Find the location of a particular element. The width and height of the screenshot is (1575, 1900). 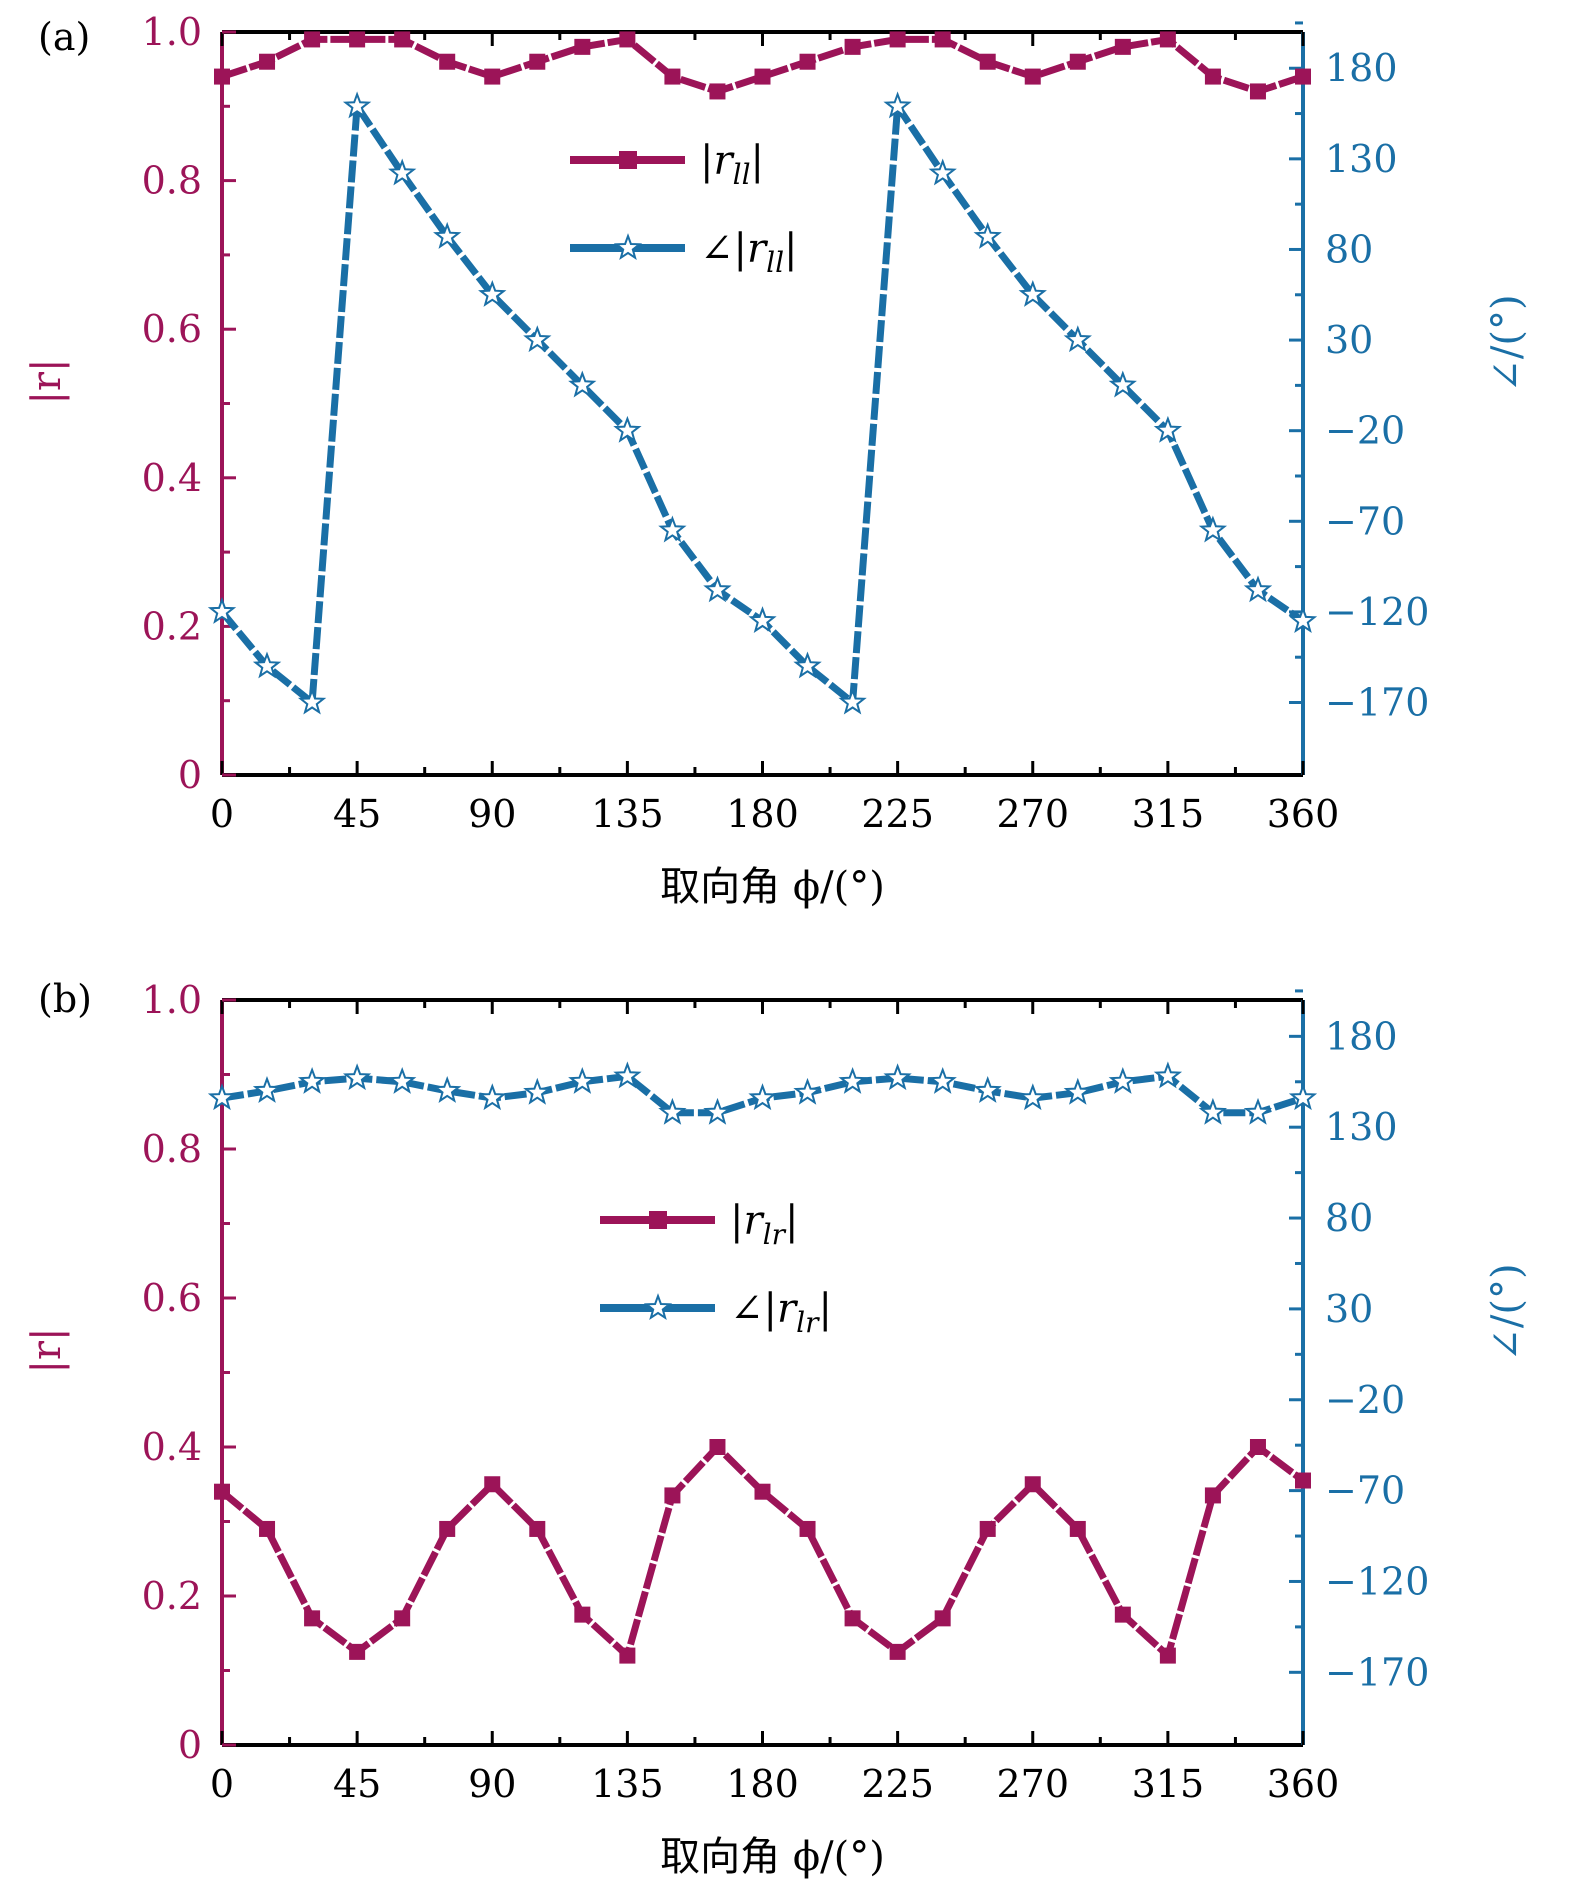

x-tick-label: 360 is located at coordinates (1303, 814).